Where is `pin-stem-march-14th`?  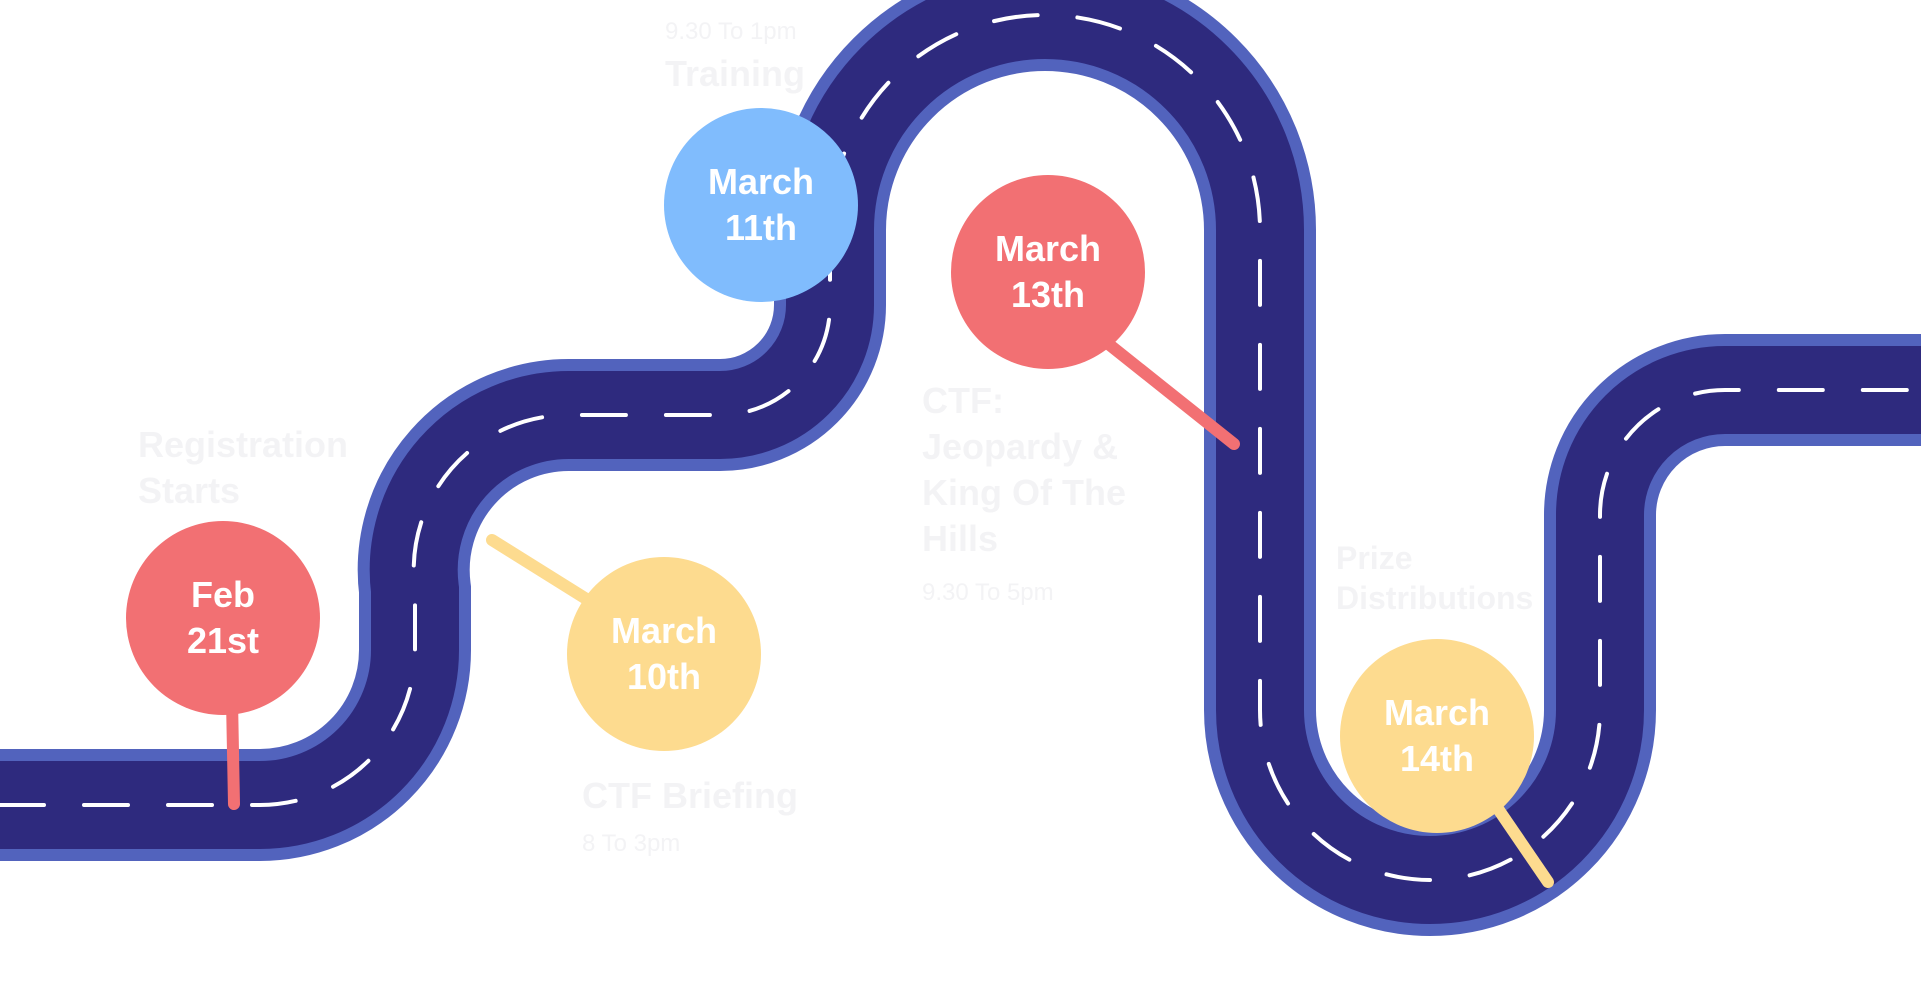
pin-stem-march-14th is located at coordinates (1520, 841).